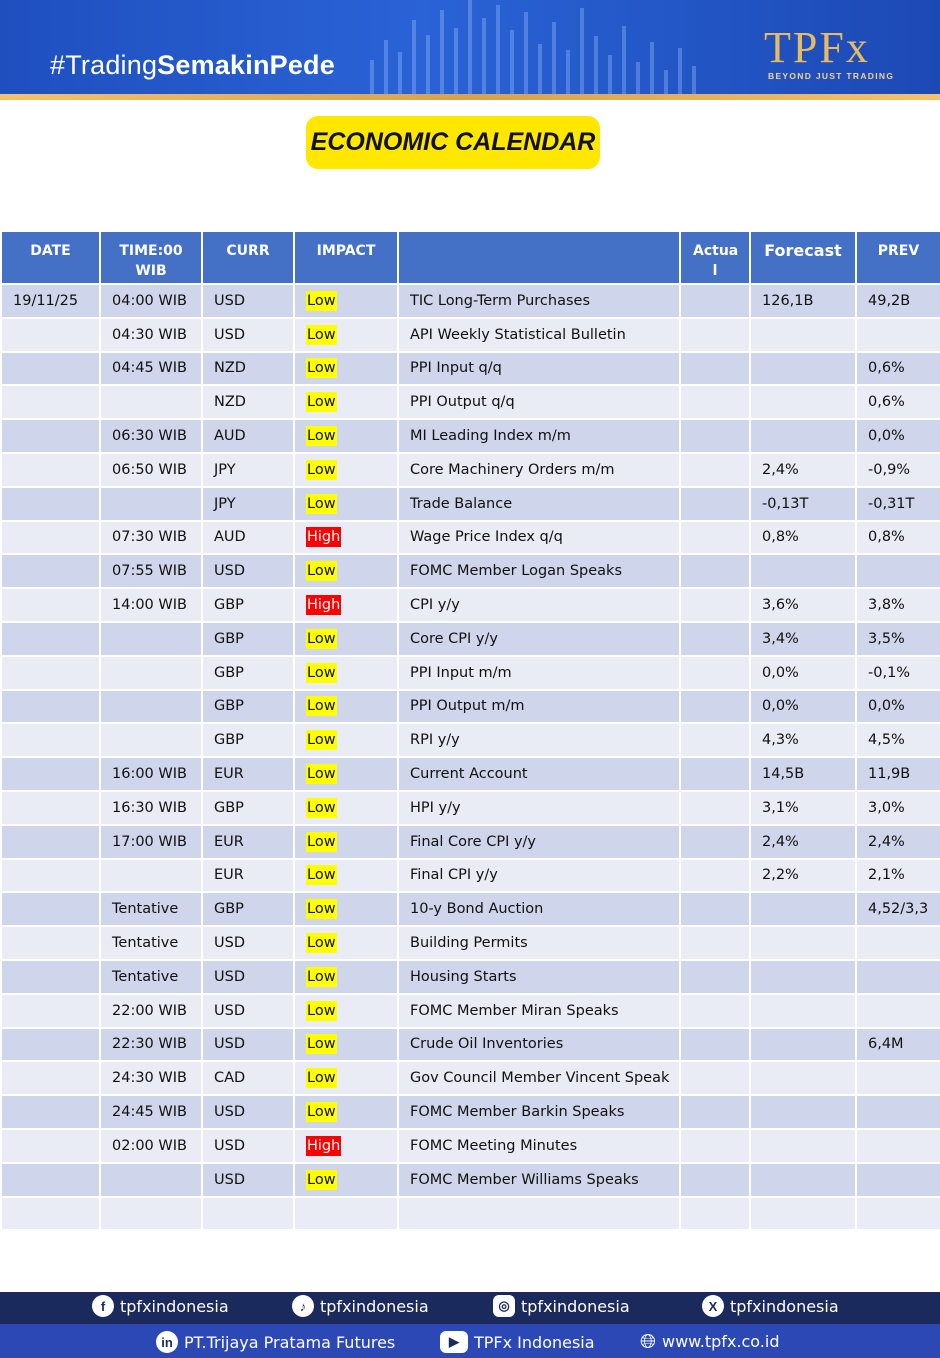 Image resolution: width=940 pixels, height=1358 pixels. What do you see at coordinates (151, 605) in the screenshot?
I see `cell-time: 14:00 WIB` at bounding box center [151, 605].